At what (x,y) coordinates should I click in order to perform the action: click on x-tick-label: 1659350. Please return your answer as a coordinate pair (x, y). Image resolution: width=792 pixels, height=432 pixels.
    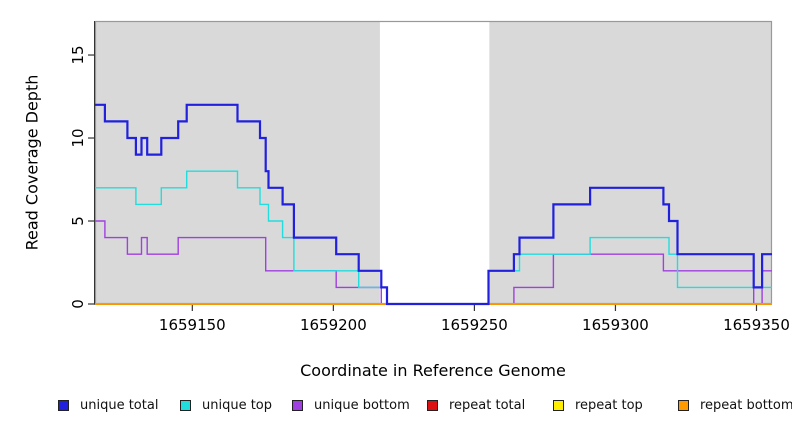
    Looking at the image, I should click on (756, 325).